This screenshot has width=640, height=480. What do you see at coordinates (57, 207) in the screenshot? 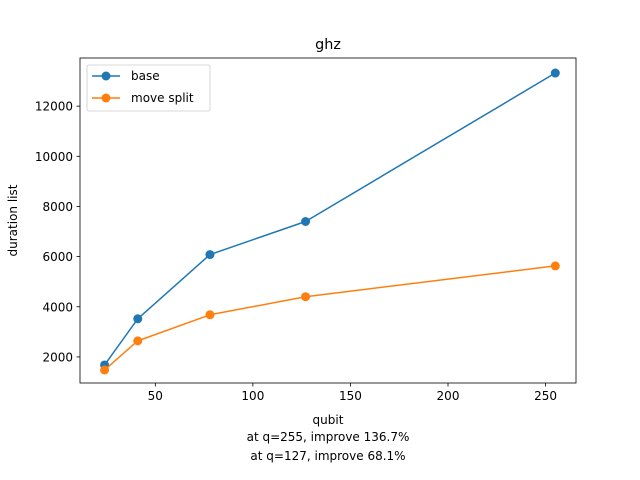
I see `y-tick-label: 8000` at bounding box center [57, 207].